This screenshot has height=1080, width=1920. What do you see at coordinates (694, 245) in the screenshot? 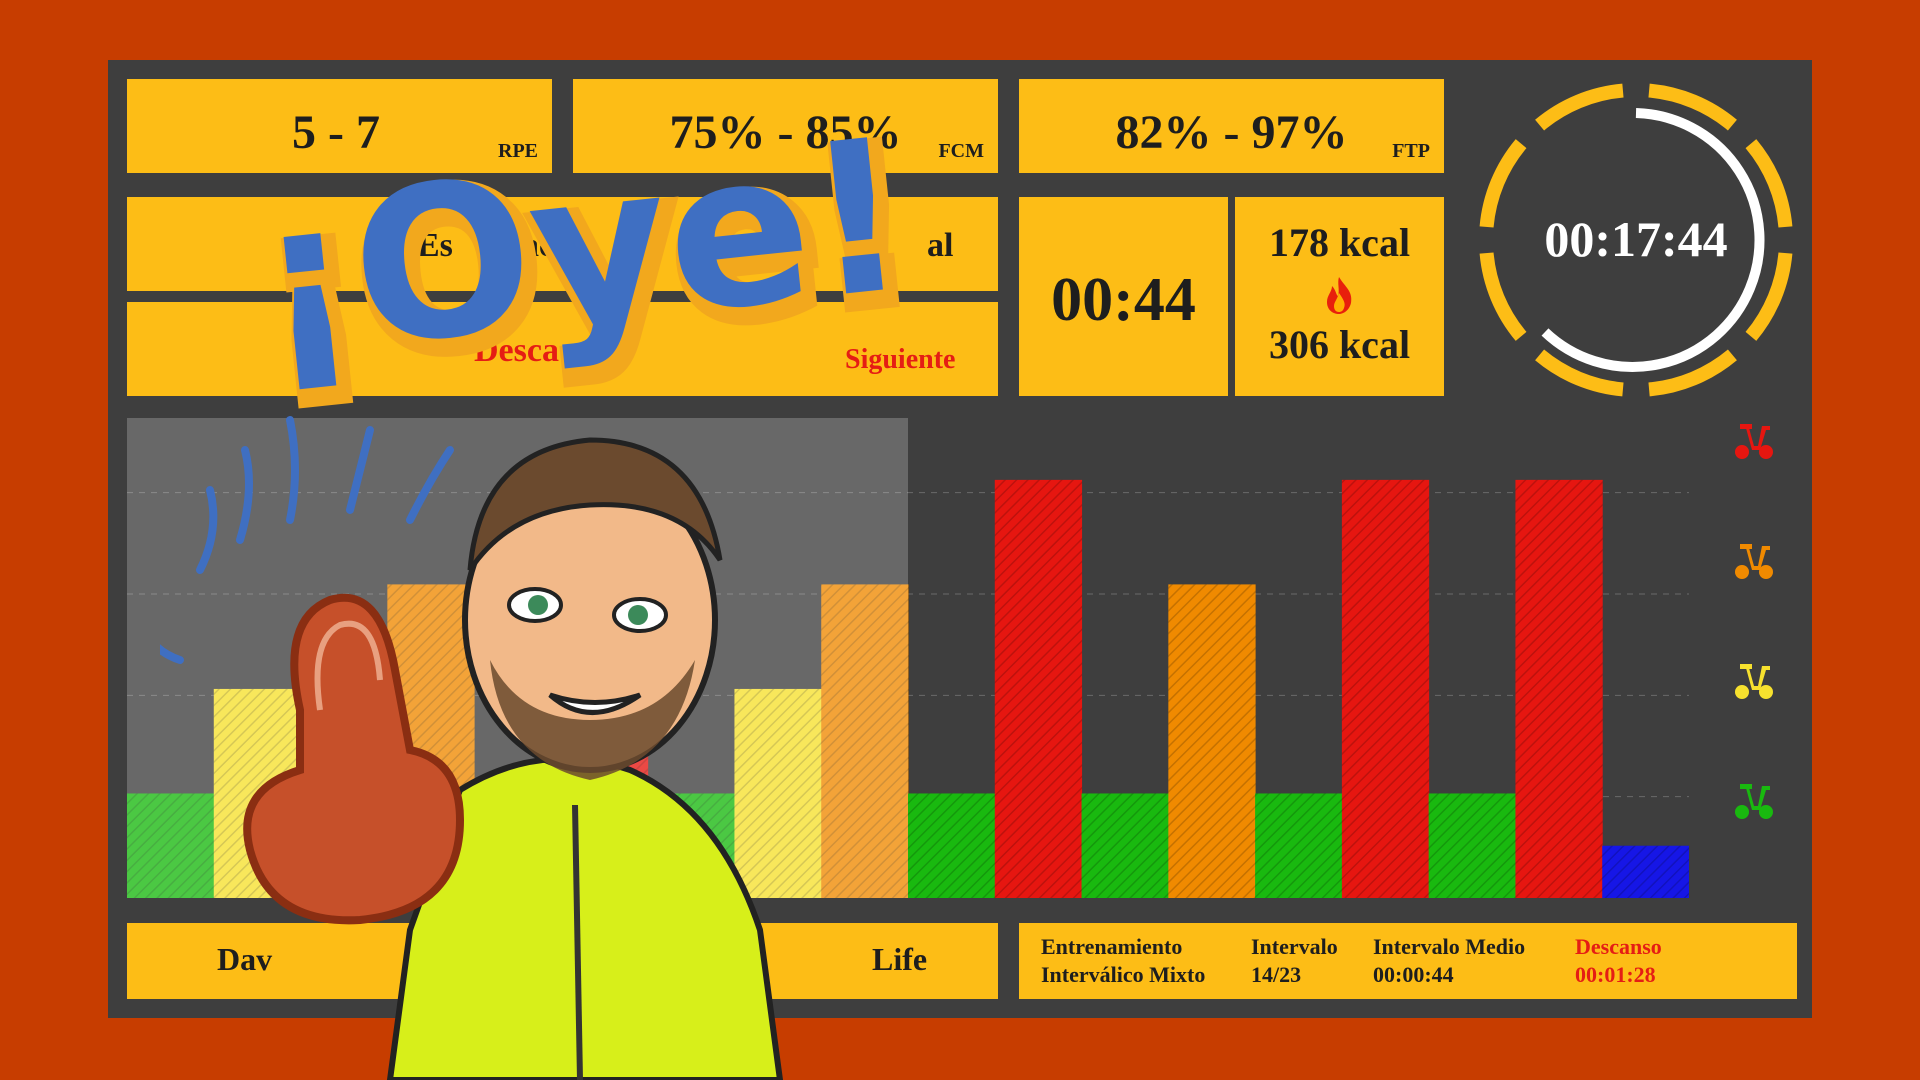
I see `state-fragment-3: ie` at bounding box center [694, 245].